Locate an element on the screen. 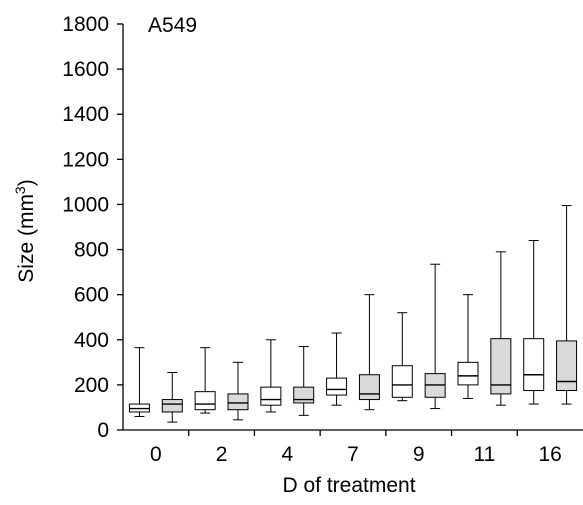 This screenshot has width=583, height=505. y-tick-label: 400 is located at coordinates (91, 340).